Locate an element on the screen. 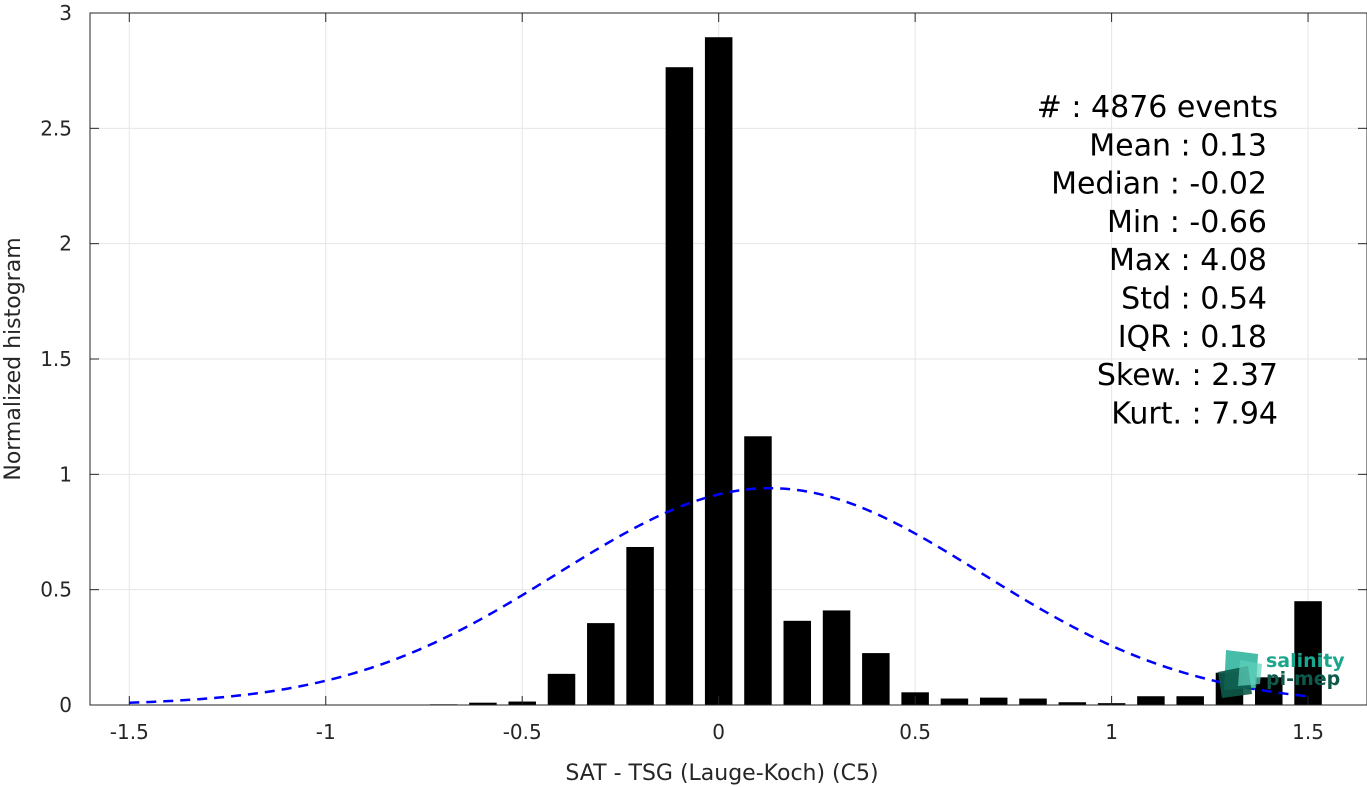 The width and height of the screenshot is (1367, 787). y-tick-label: 0.5 is located at coordinates (56, 590).